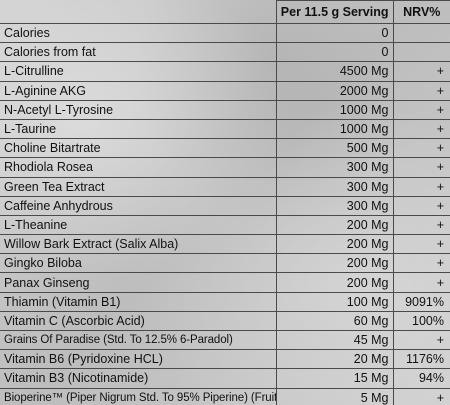 The height and width of the screenshot is (405, 450). Describe the element at coordinates (421, 12) in the screenshot. I see `nrv-column-header: NRV%` at that location.